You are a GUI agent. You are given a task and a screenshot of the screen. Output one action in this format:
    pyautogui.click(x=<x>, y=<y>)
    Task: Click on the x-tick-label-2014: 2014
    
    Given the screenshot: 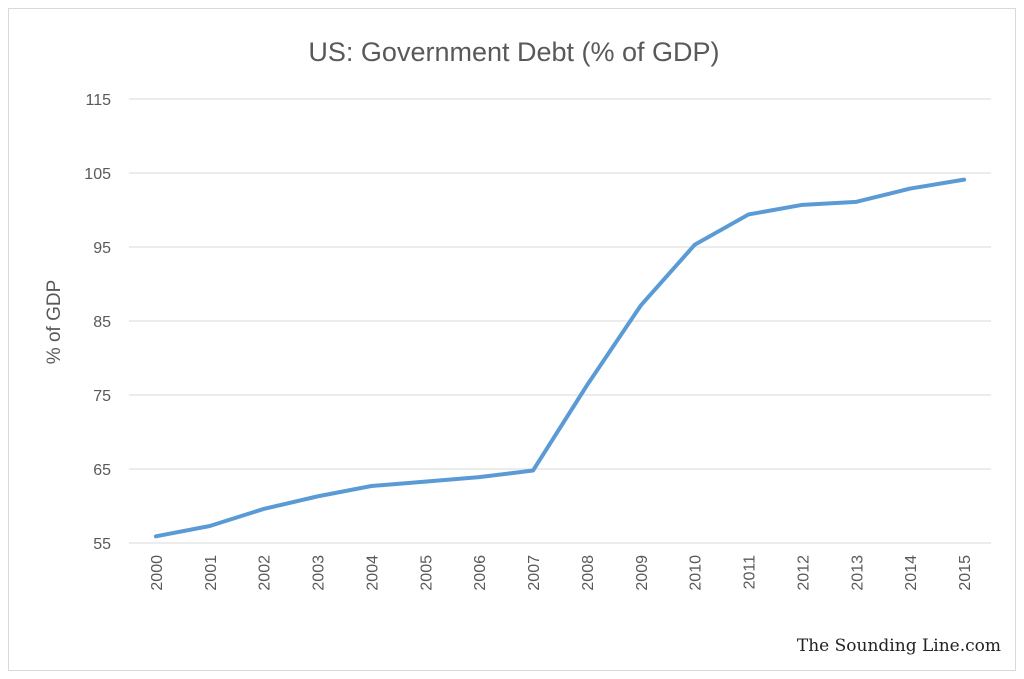 What is the action you would take?
    pyautogui.click(x=911, y=573)
    